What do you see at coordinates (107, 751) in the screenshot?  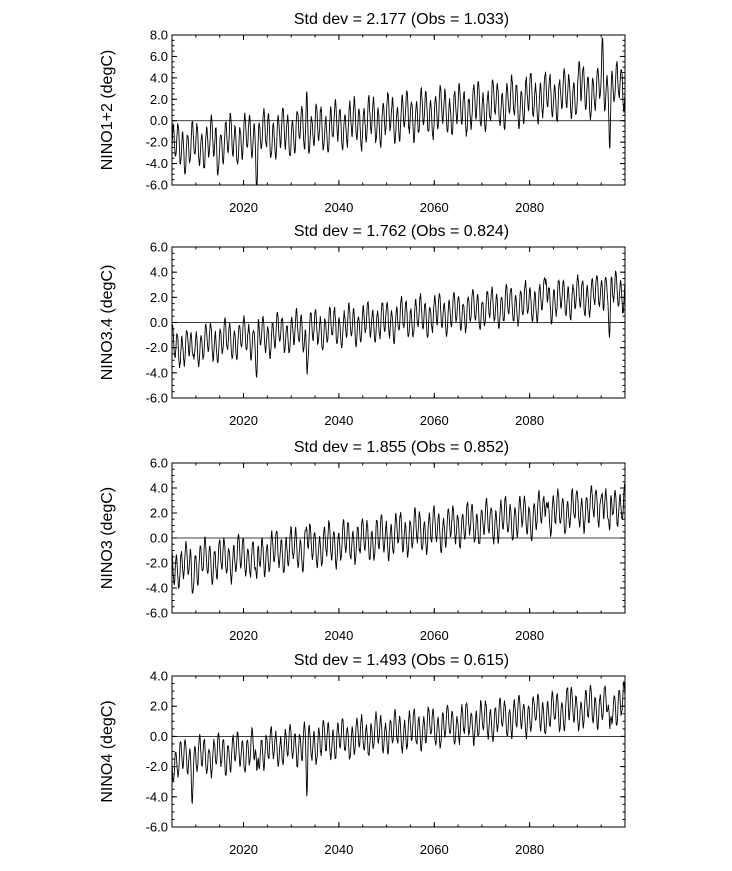 I see `y-axis-label: NINO4 (degC)` at bounding box center [107, 751].